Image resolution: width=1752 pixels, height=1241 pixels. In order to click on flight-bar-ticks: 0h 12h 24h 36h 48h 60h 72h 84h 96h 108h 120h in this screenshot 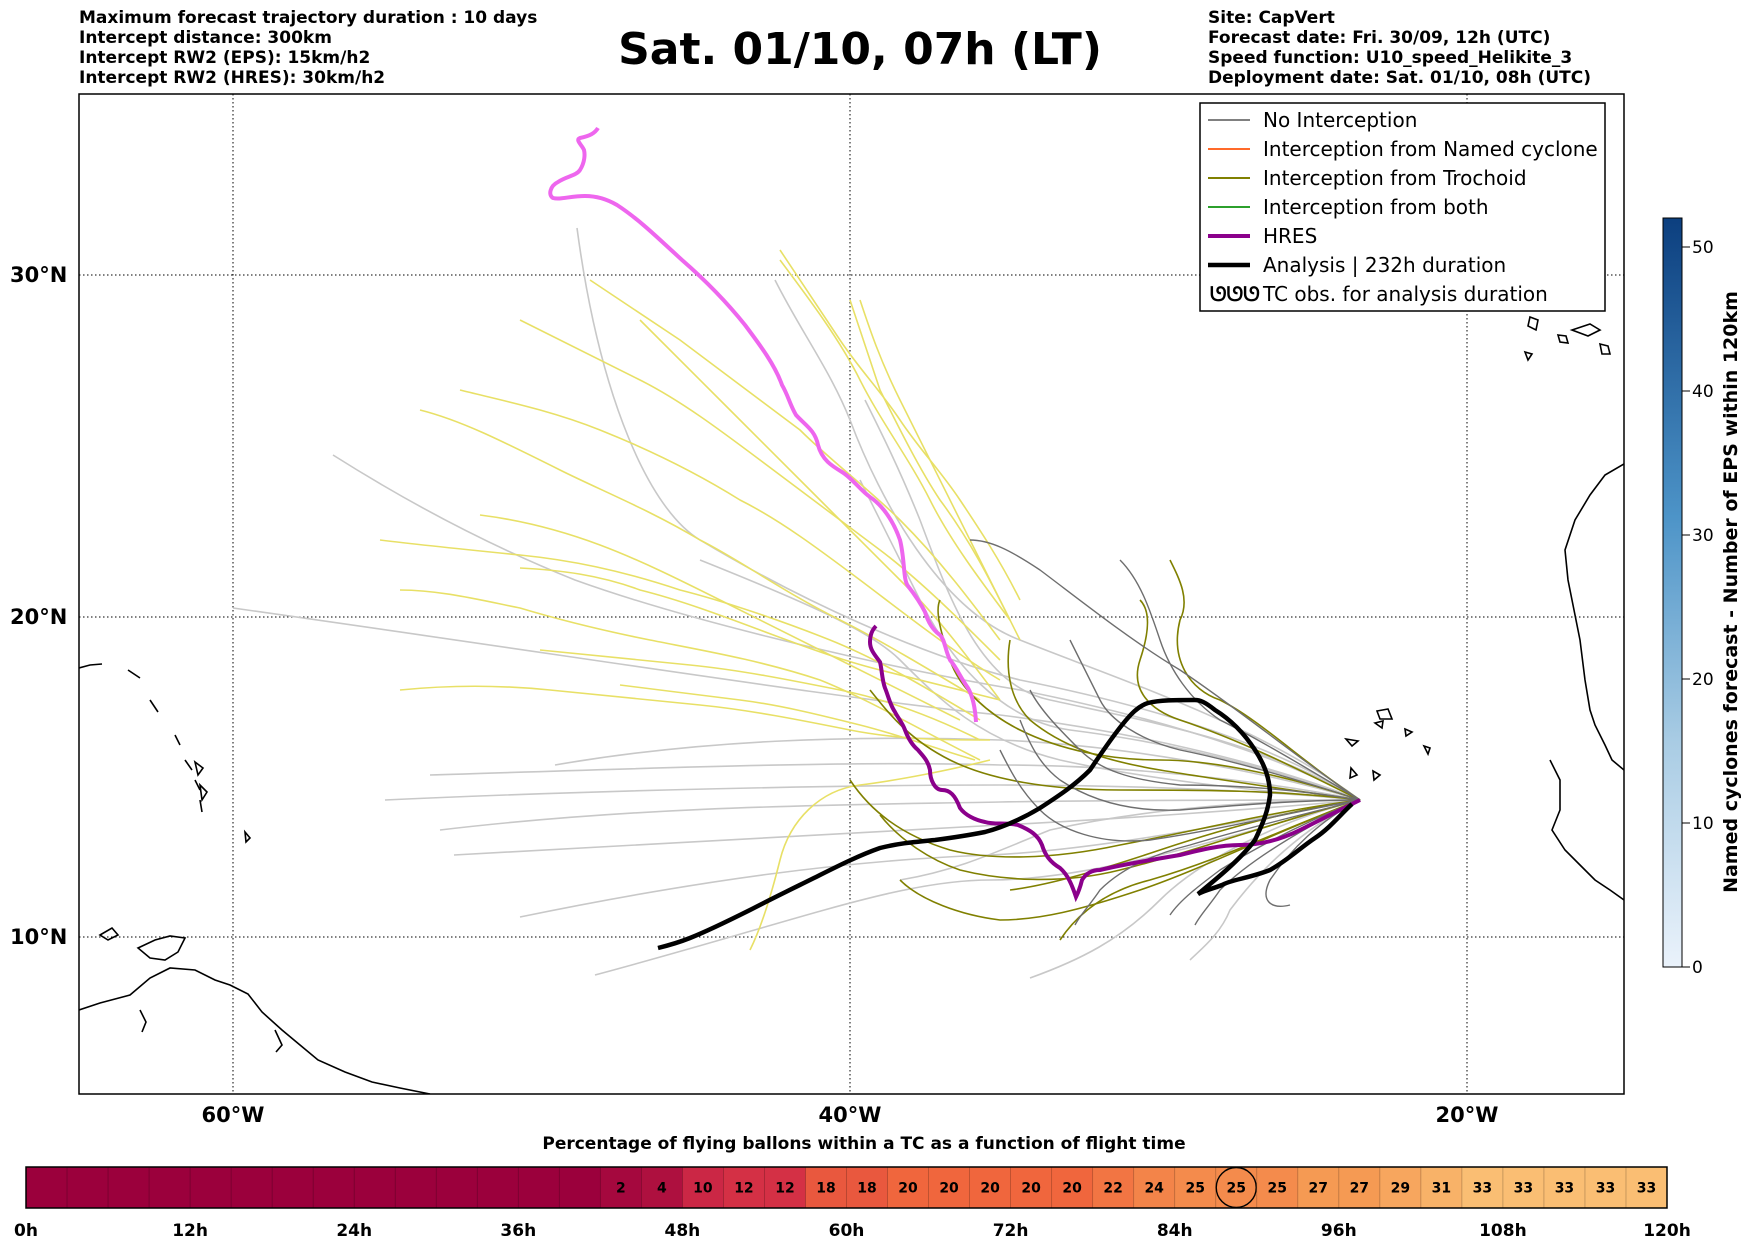, I will do `click(852, 1231)`.